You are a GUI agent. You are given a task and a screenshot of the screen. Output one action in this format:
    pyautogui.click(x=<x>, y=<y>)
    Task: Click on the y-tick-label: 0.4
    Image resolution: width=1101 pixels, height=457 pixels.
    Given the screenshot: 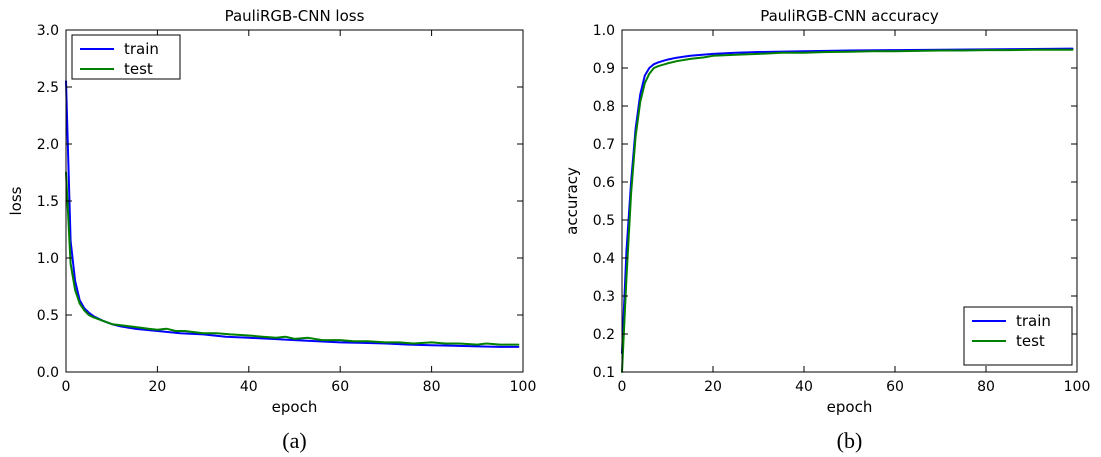 What is the action you would take?
    pyautogui.click(x=604, y=259)
    